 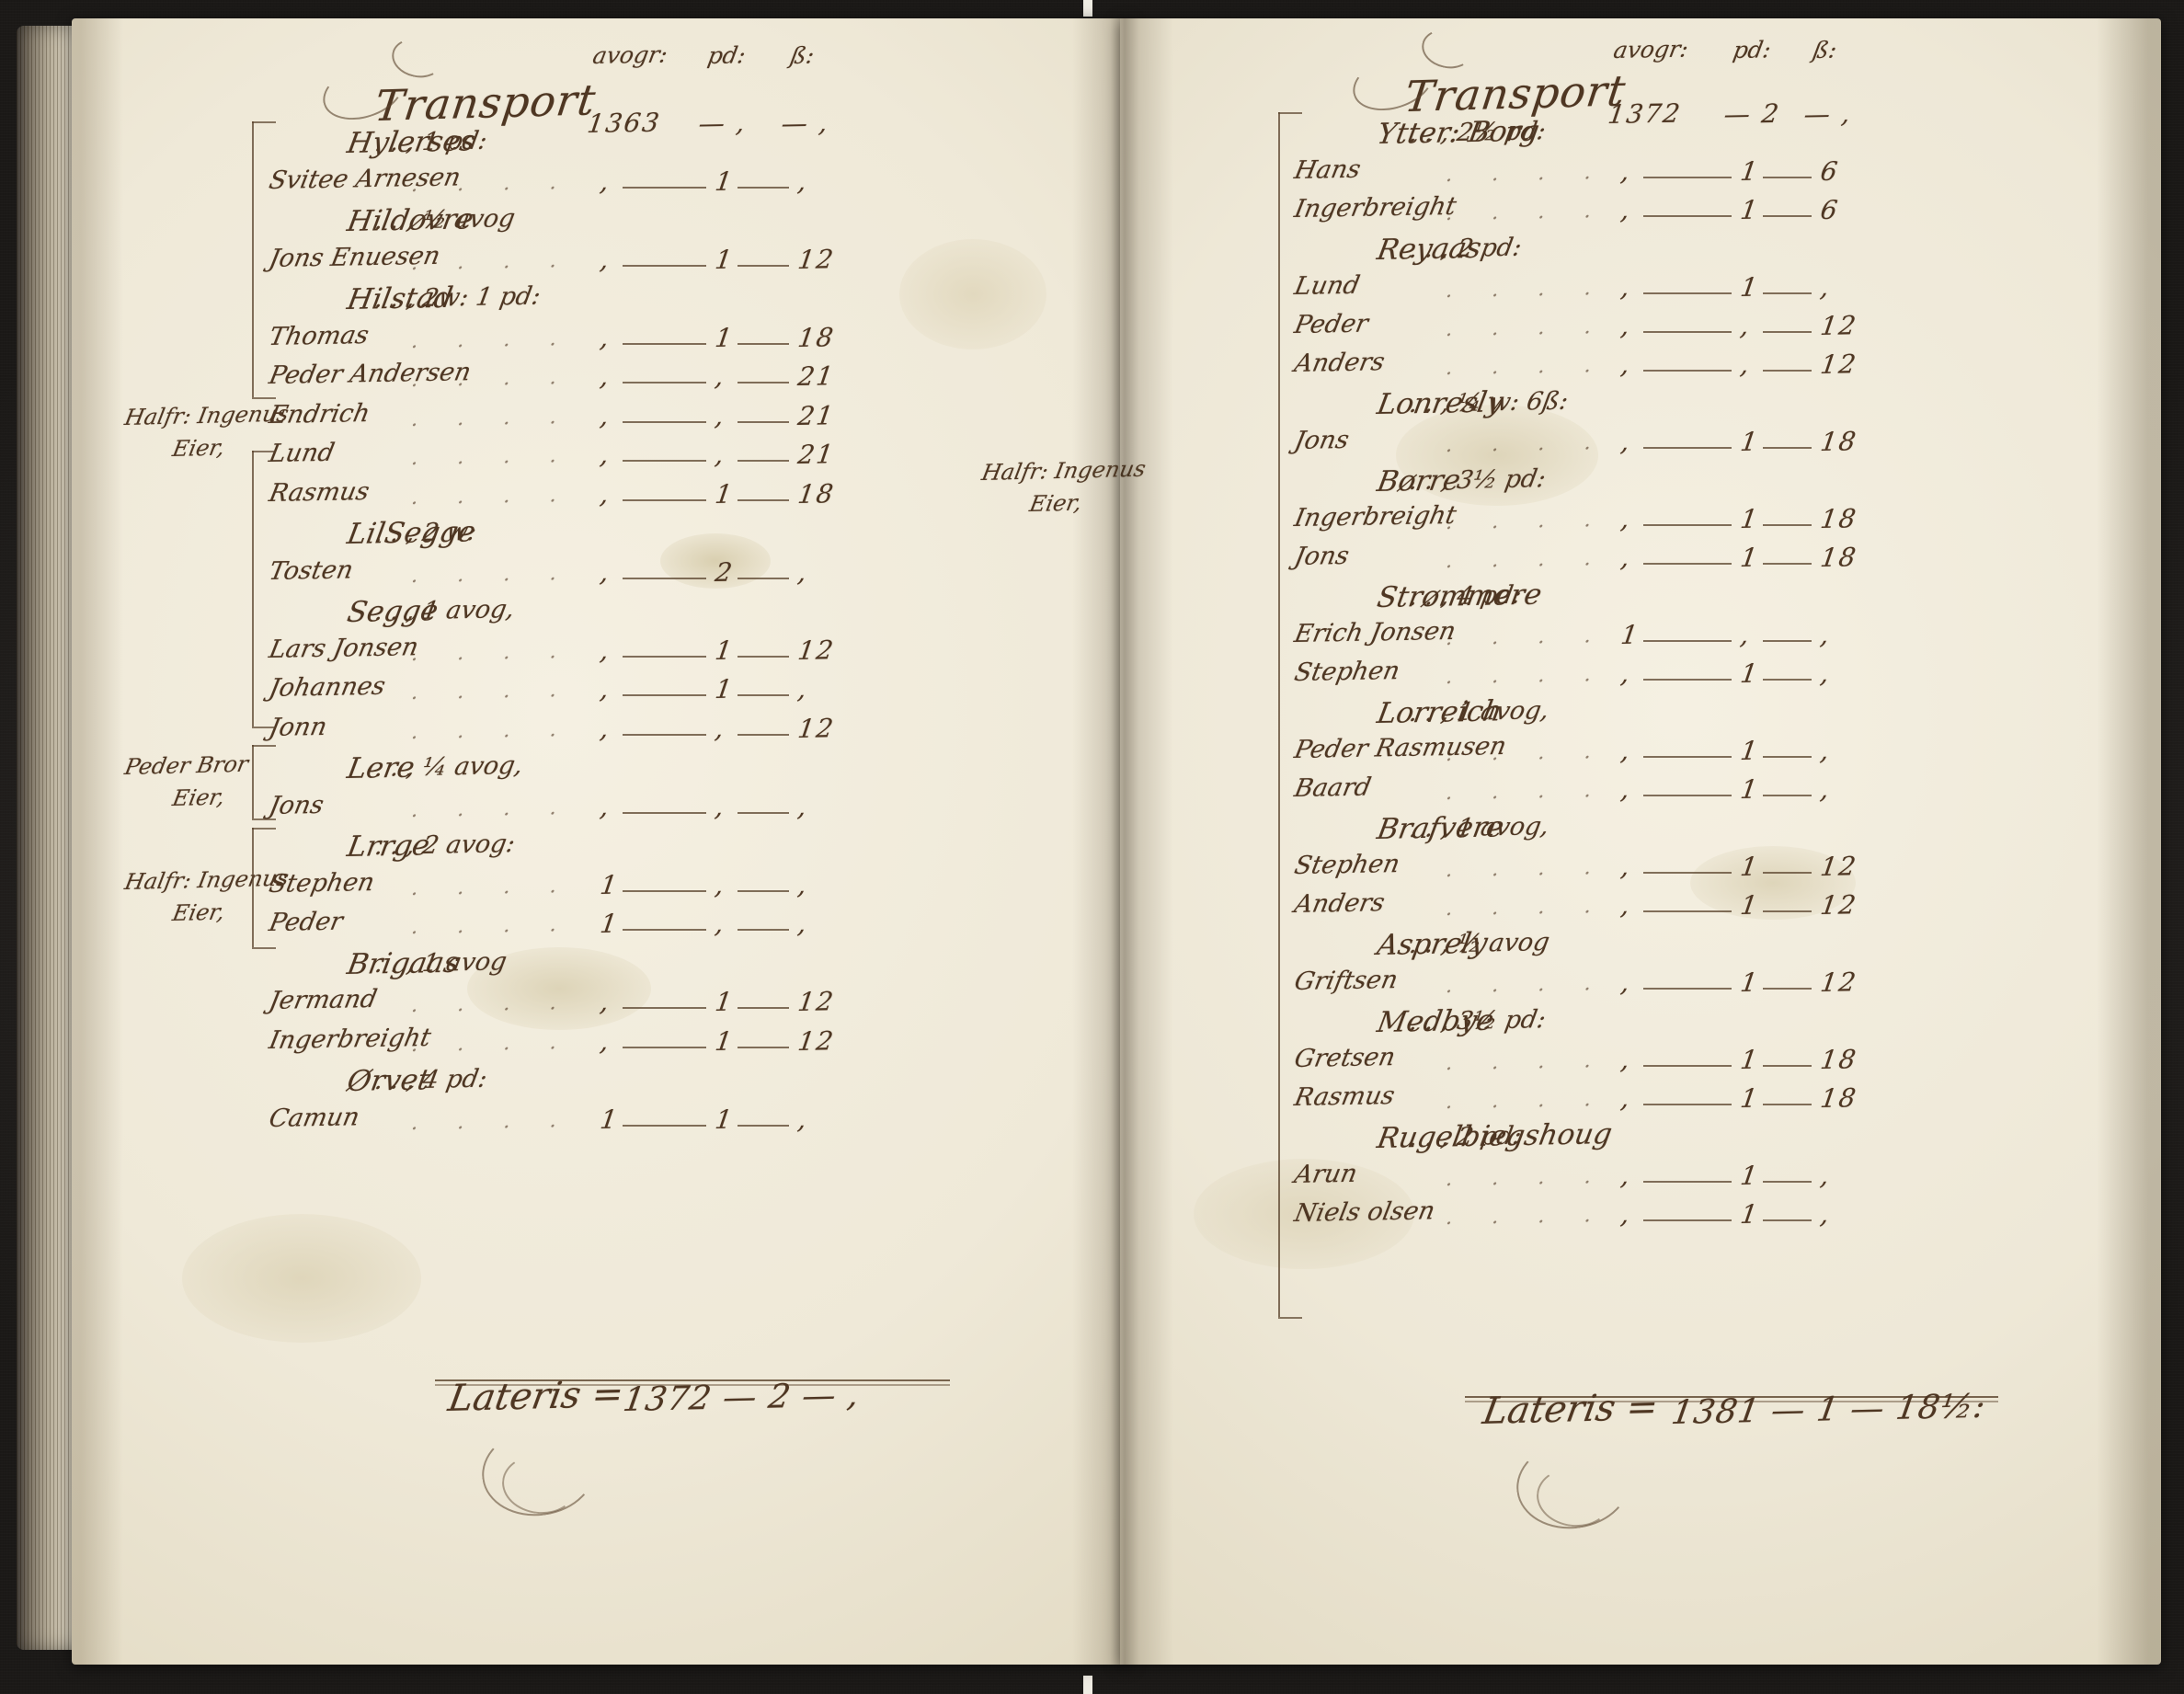 I want to click on person-name: Anders, so click(x=1339, y=363).